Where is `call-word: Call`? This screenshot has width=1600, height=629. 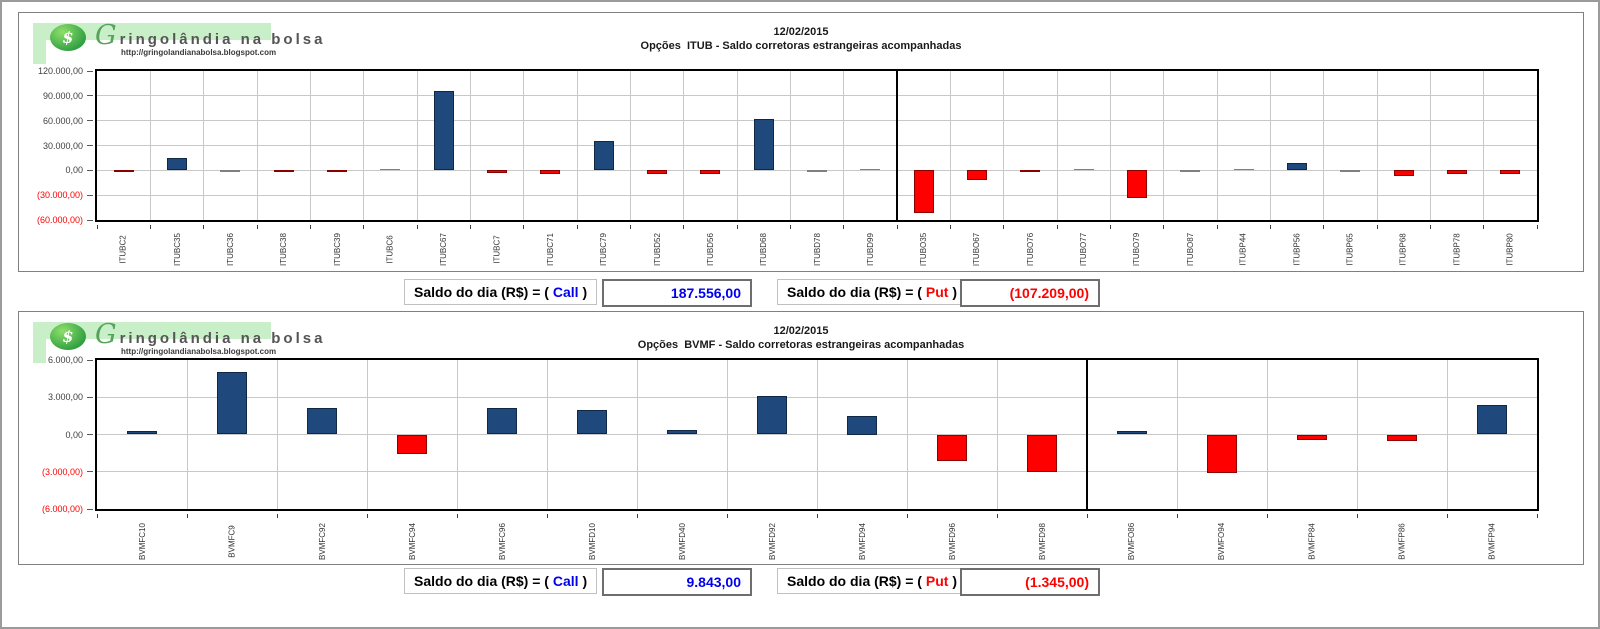
call-word: Call is located at coordinates (565, 292).